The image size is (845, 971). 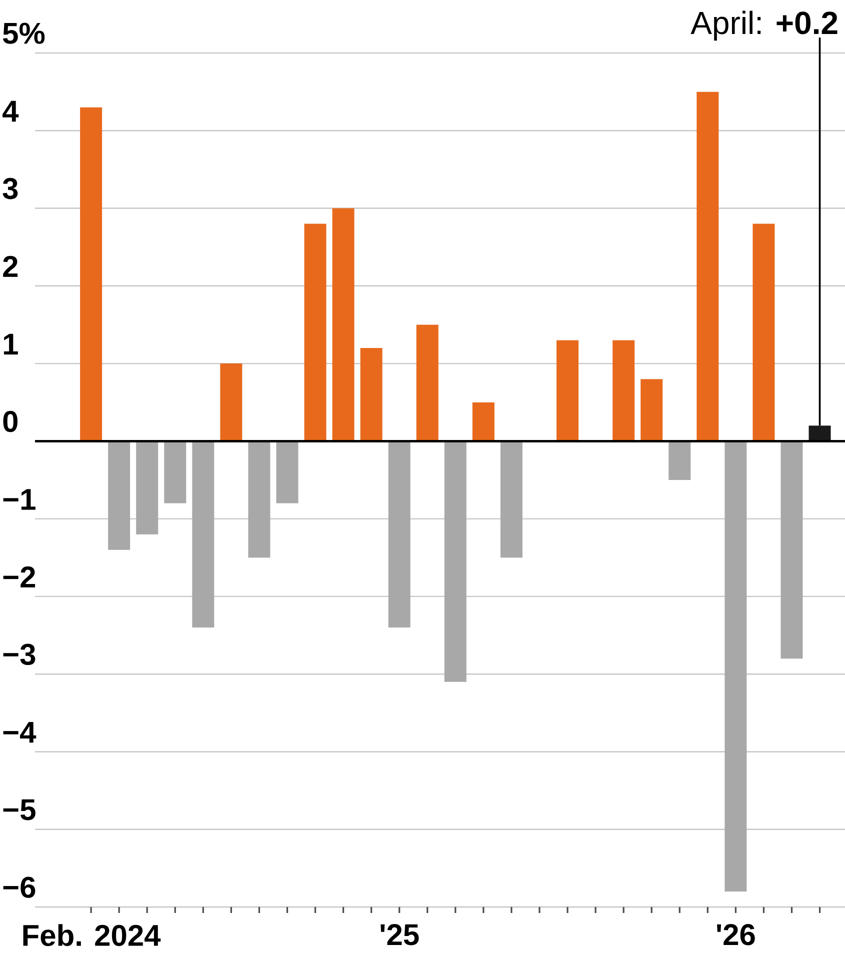 I want to click on y-tick-label: −3, so click(x=19, y=655).